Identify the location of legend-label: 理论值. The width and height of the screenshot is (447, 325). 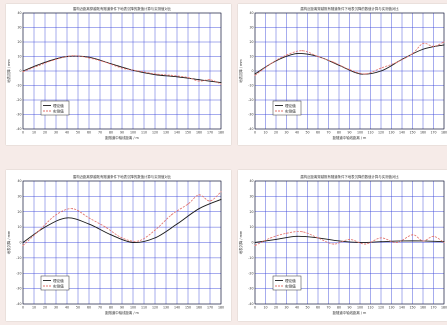
(290, 105).